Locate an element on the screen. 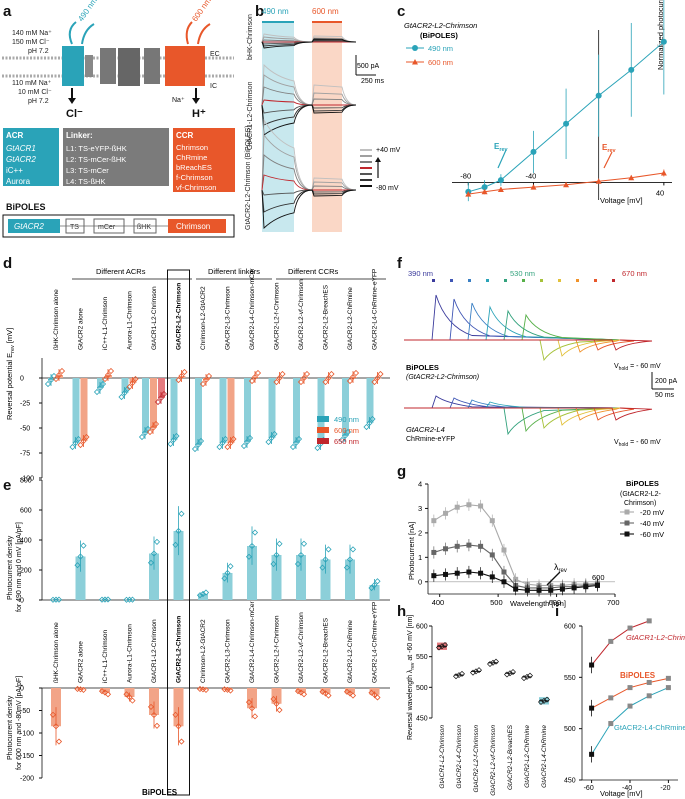 Image resolution: width=685 pixels, height=799 pixels. c-x-tick-label: -40 is located at coordinates (530, 175).